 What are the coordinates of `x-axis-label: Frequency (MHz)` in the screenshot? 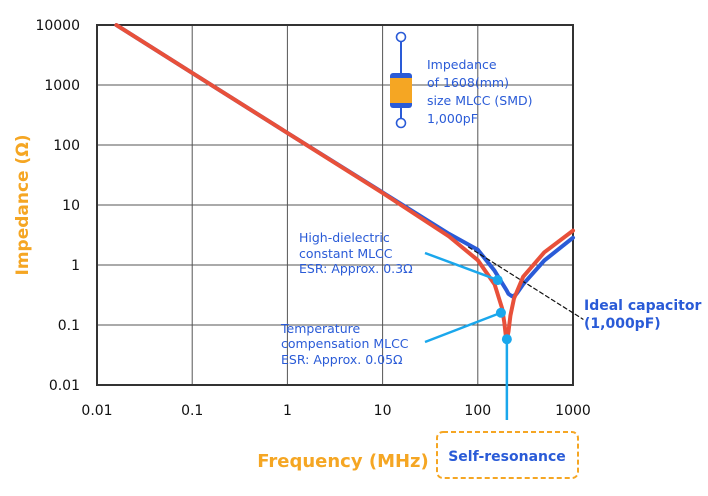 It's located at (343, 461).